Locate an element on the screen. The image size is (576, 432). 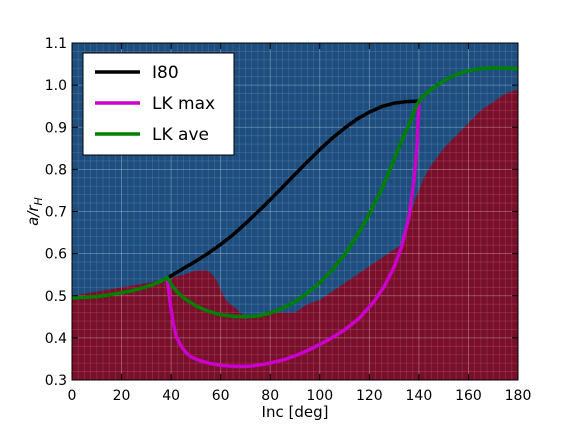
y-tick-label: 0.6 is located at coordinates (56, 255).